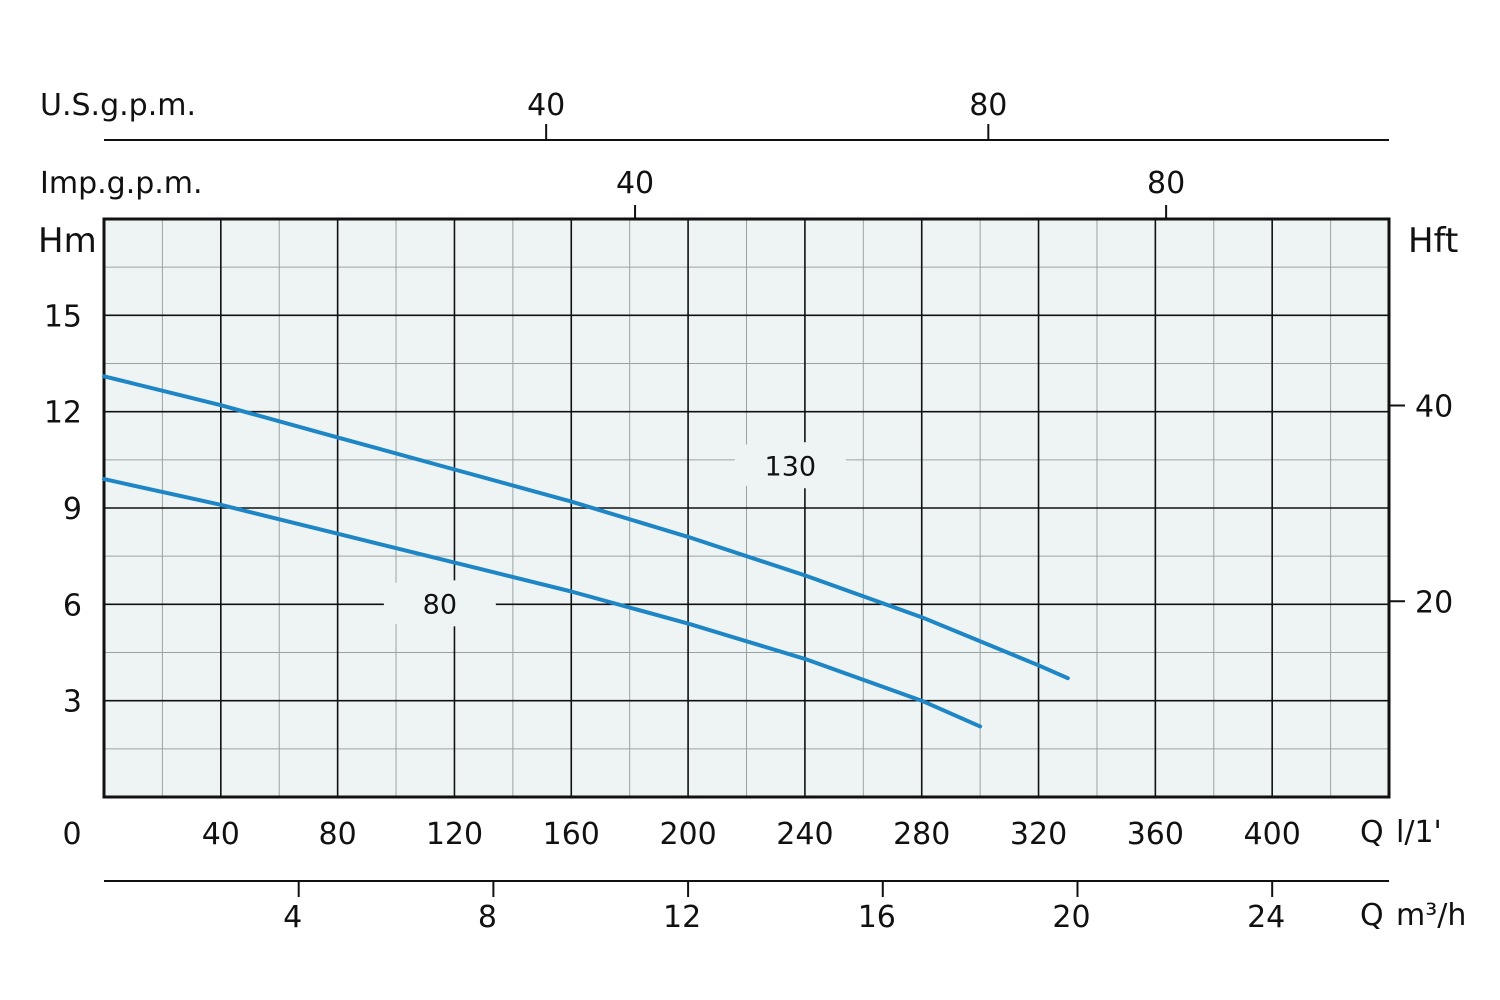 The width and height of the screenshot is (1500, 1000). Describe the element at coordinates (63, 413) in the screenshot. I see `y-tick-label: 12` at that location.